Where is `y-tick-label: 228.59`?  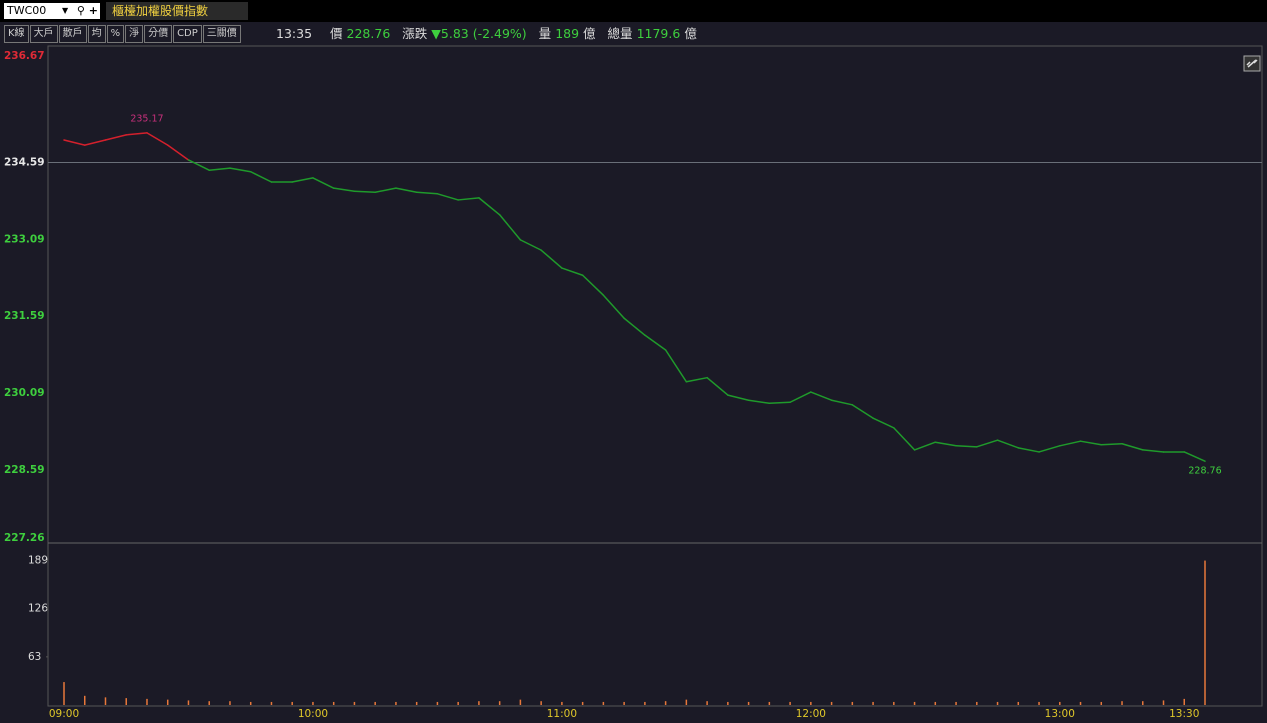 y-tick-label: 228.59 is located at coordinates (24, 470).